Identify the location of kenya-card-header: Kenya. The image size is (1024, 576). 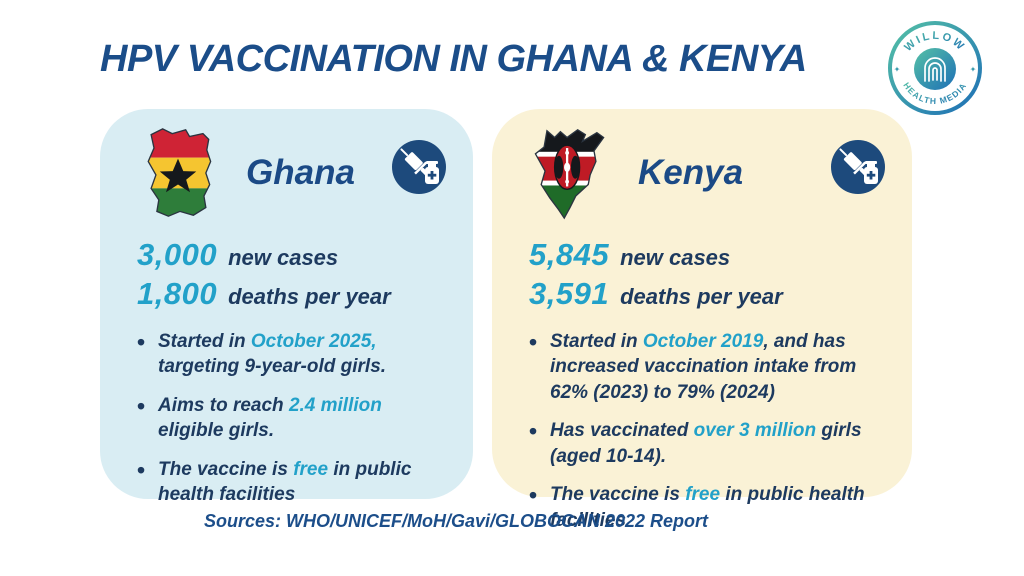
(702, 165).